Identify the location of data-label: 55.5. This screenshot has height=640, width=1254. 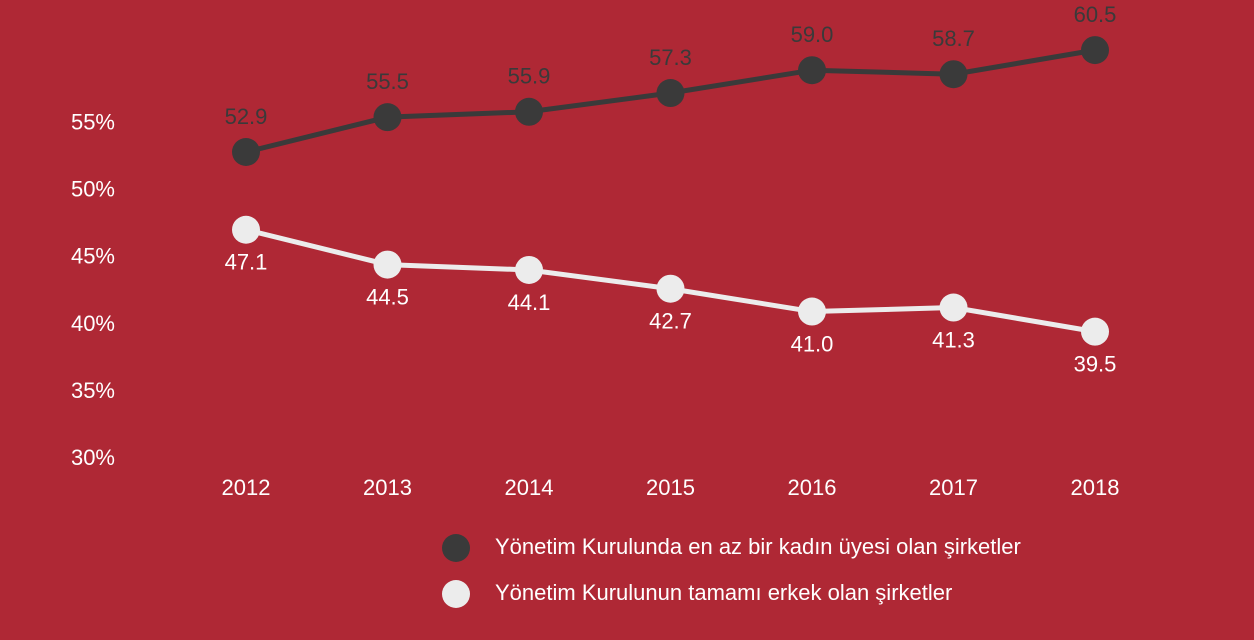
(387, 81).